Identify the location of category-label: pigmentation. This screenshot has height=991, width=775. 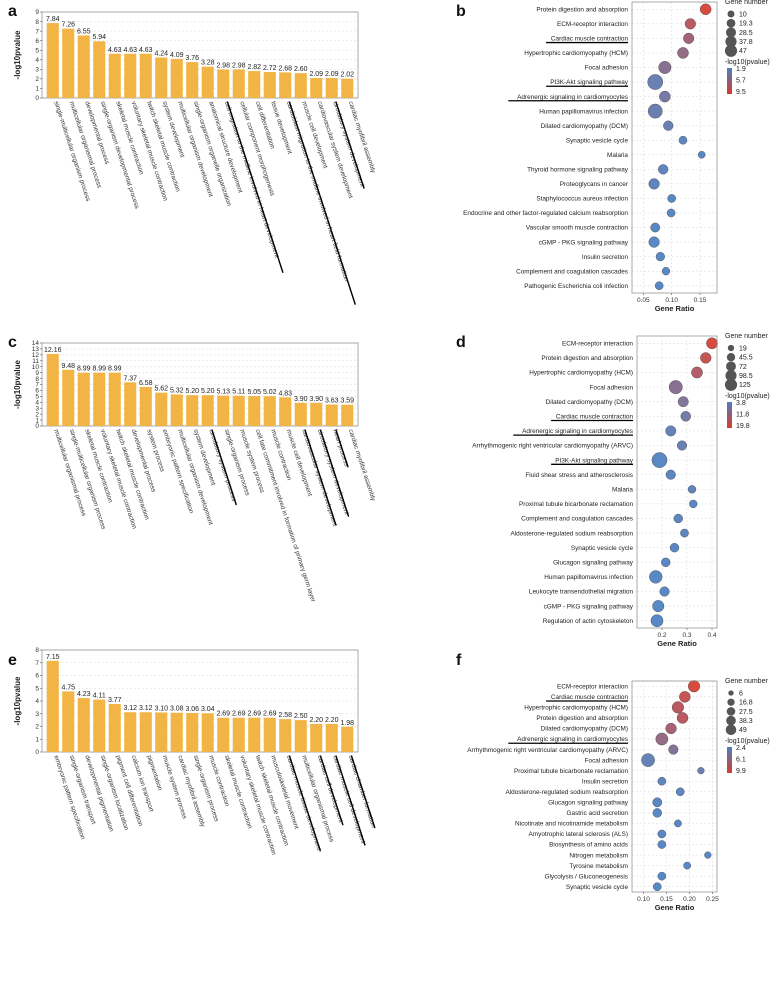
(154, 772).